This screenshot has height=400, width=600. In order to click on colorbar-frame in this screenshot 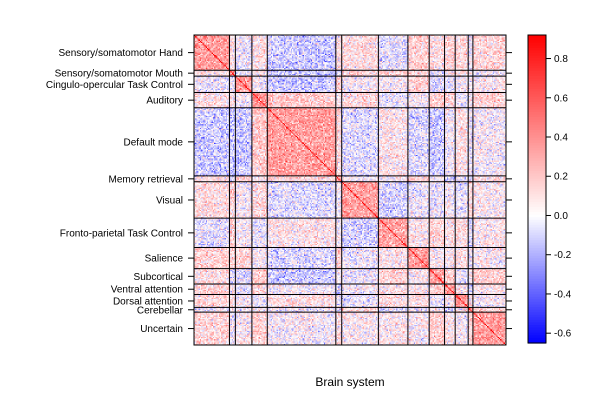, I will do `click(537, 189)`.